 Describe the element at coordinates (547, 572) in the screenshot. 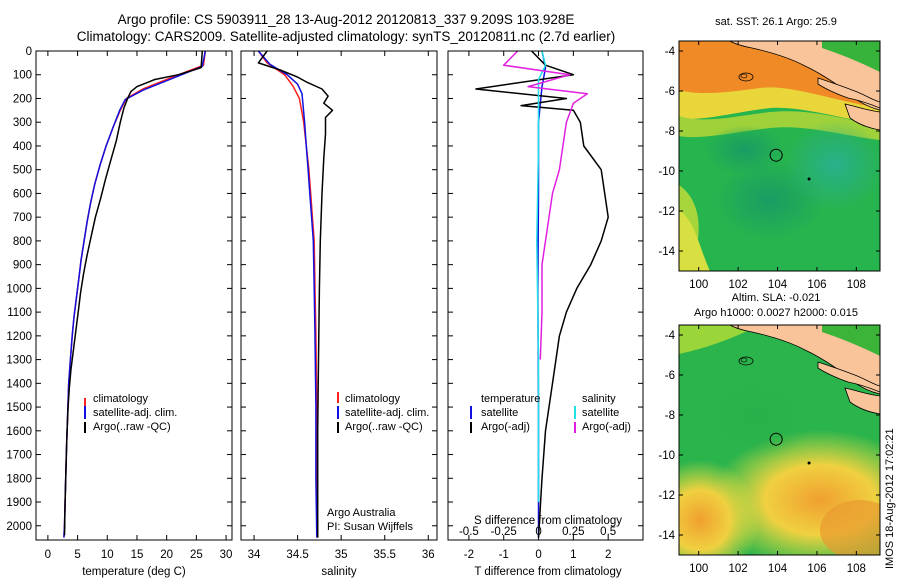

I see `difference-xlabel-bottom: T difference from climatology` at that location.